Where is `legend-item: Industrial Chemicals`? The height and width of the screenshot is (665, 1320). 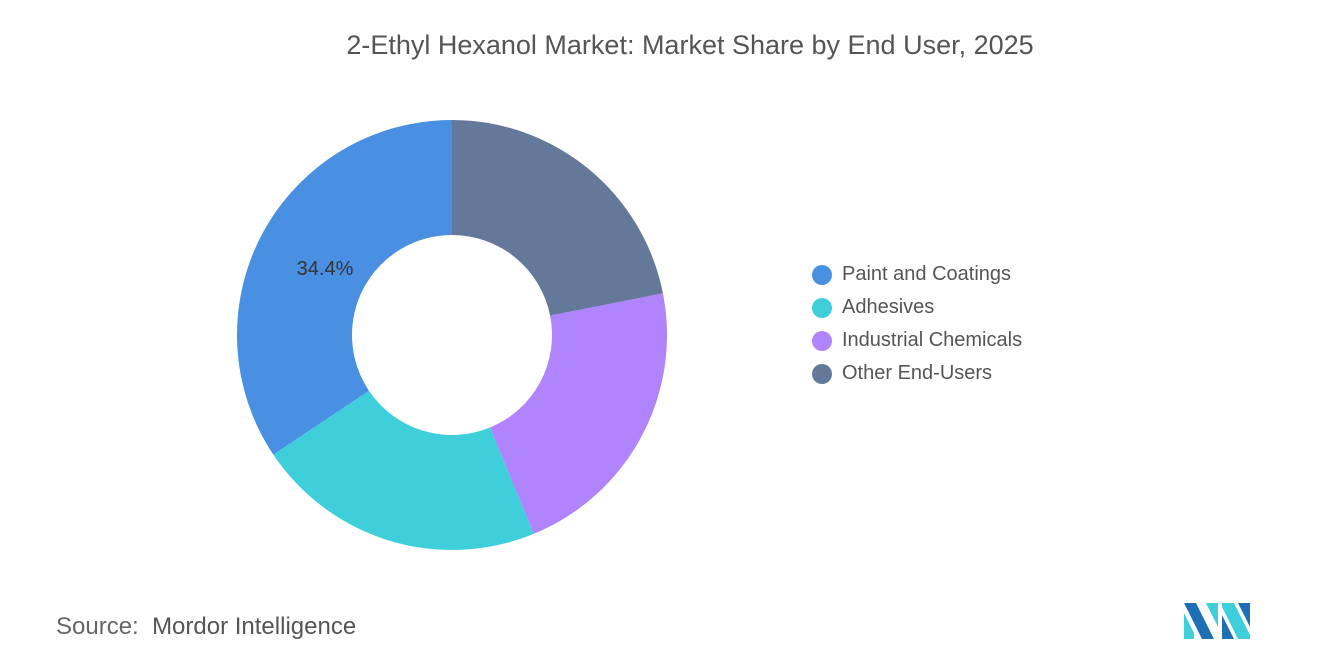 legend-item: Industrial Chemicals is located at coordinates (917, 340).